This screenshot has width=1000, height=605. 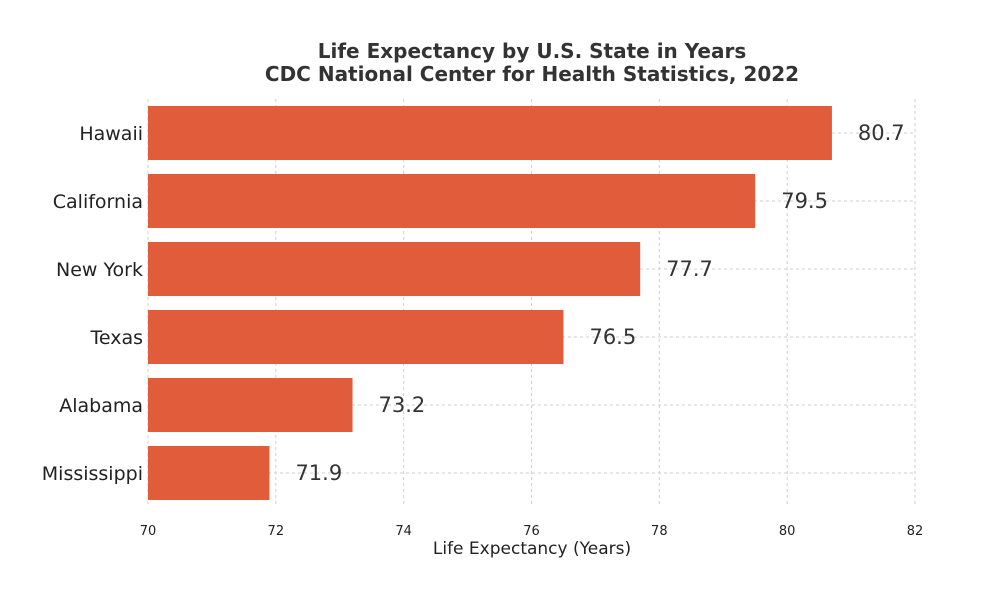 What do you see at coordinates (98, 202) in the screenshot?
I see `category-label: California` at bounding box center [98, 202].